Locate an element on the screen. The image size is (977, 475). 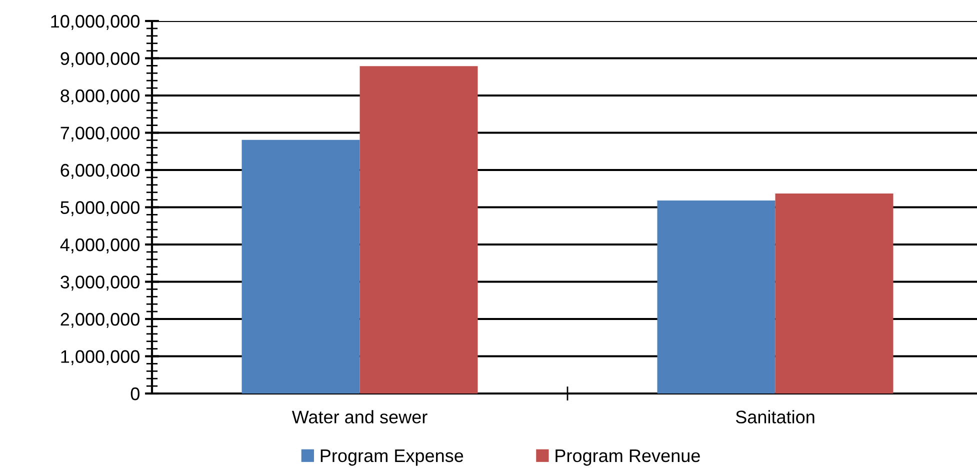
y-tick-label: 2,000,000 is located at coordinates (100, 320).